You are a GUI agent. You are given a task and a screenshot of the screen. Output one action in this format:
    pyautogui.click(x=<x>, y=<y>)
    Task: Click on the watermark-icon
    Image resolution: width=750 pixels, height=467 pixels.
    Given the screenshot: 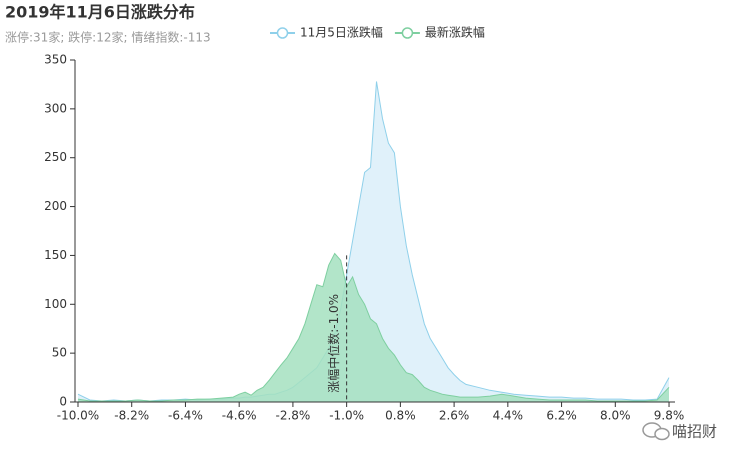 What is the action you would take?
    pyautogui.click(x=656, y=431)
    